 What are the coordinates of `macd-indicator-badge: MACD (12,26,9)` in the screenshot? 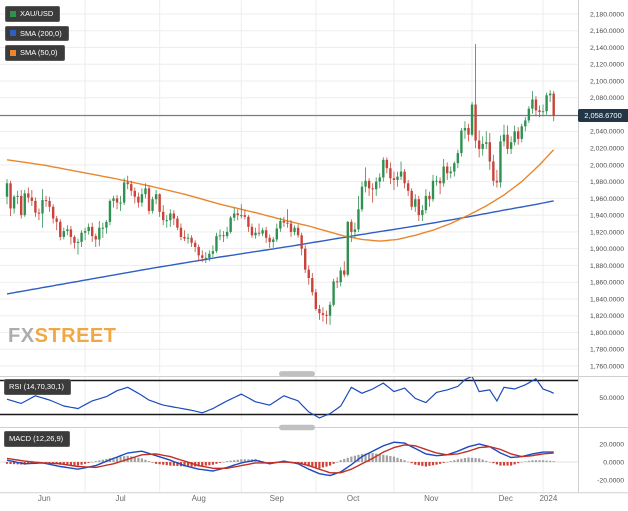 It's located at (37, 439).